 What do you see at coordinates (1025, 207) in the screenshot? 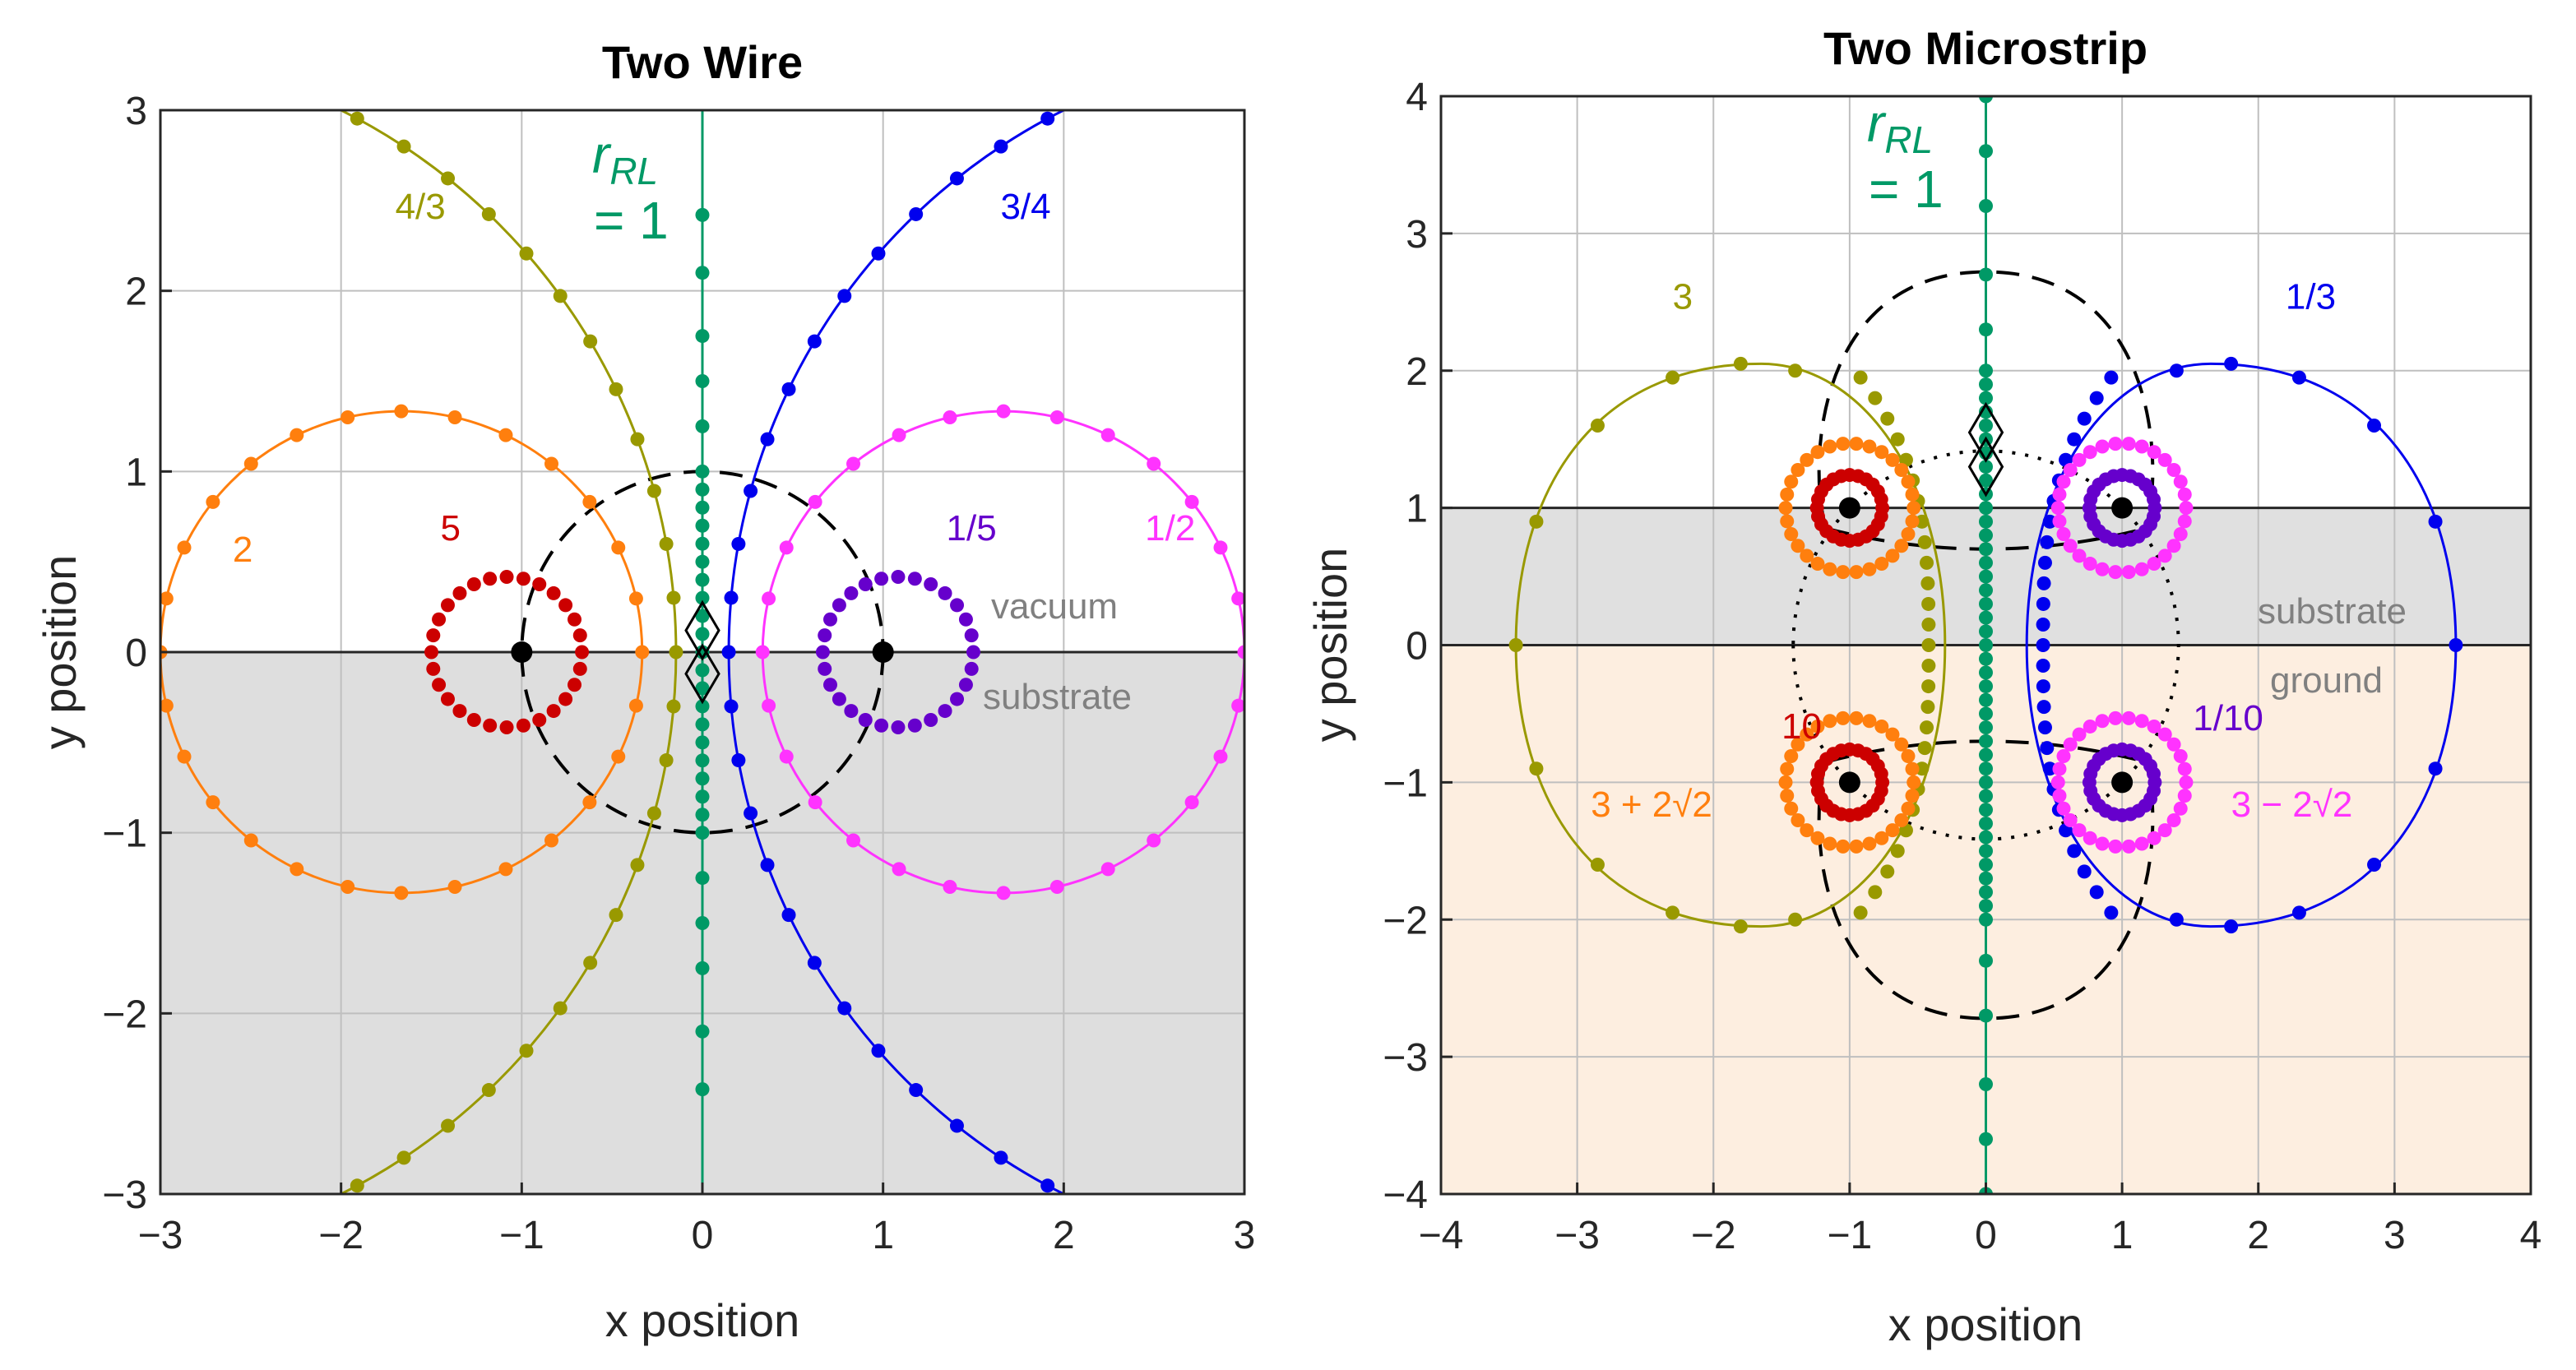
I see `two-wire-label-4: 3/4` at bounding box center [1025, 207].